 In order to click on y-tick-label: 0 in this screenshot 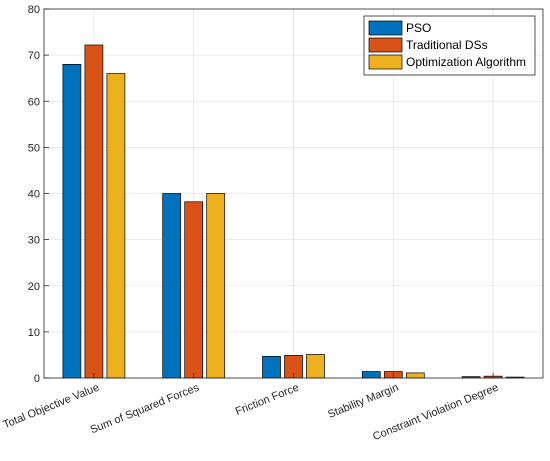, I will do `click(37, 379)`.